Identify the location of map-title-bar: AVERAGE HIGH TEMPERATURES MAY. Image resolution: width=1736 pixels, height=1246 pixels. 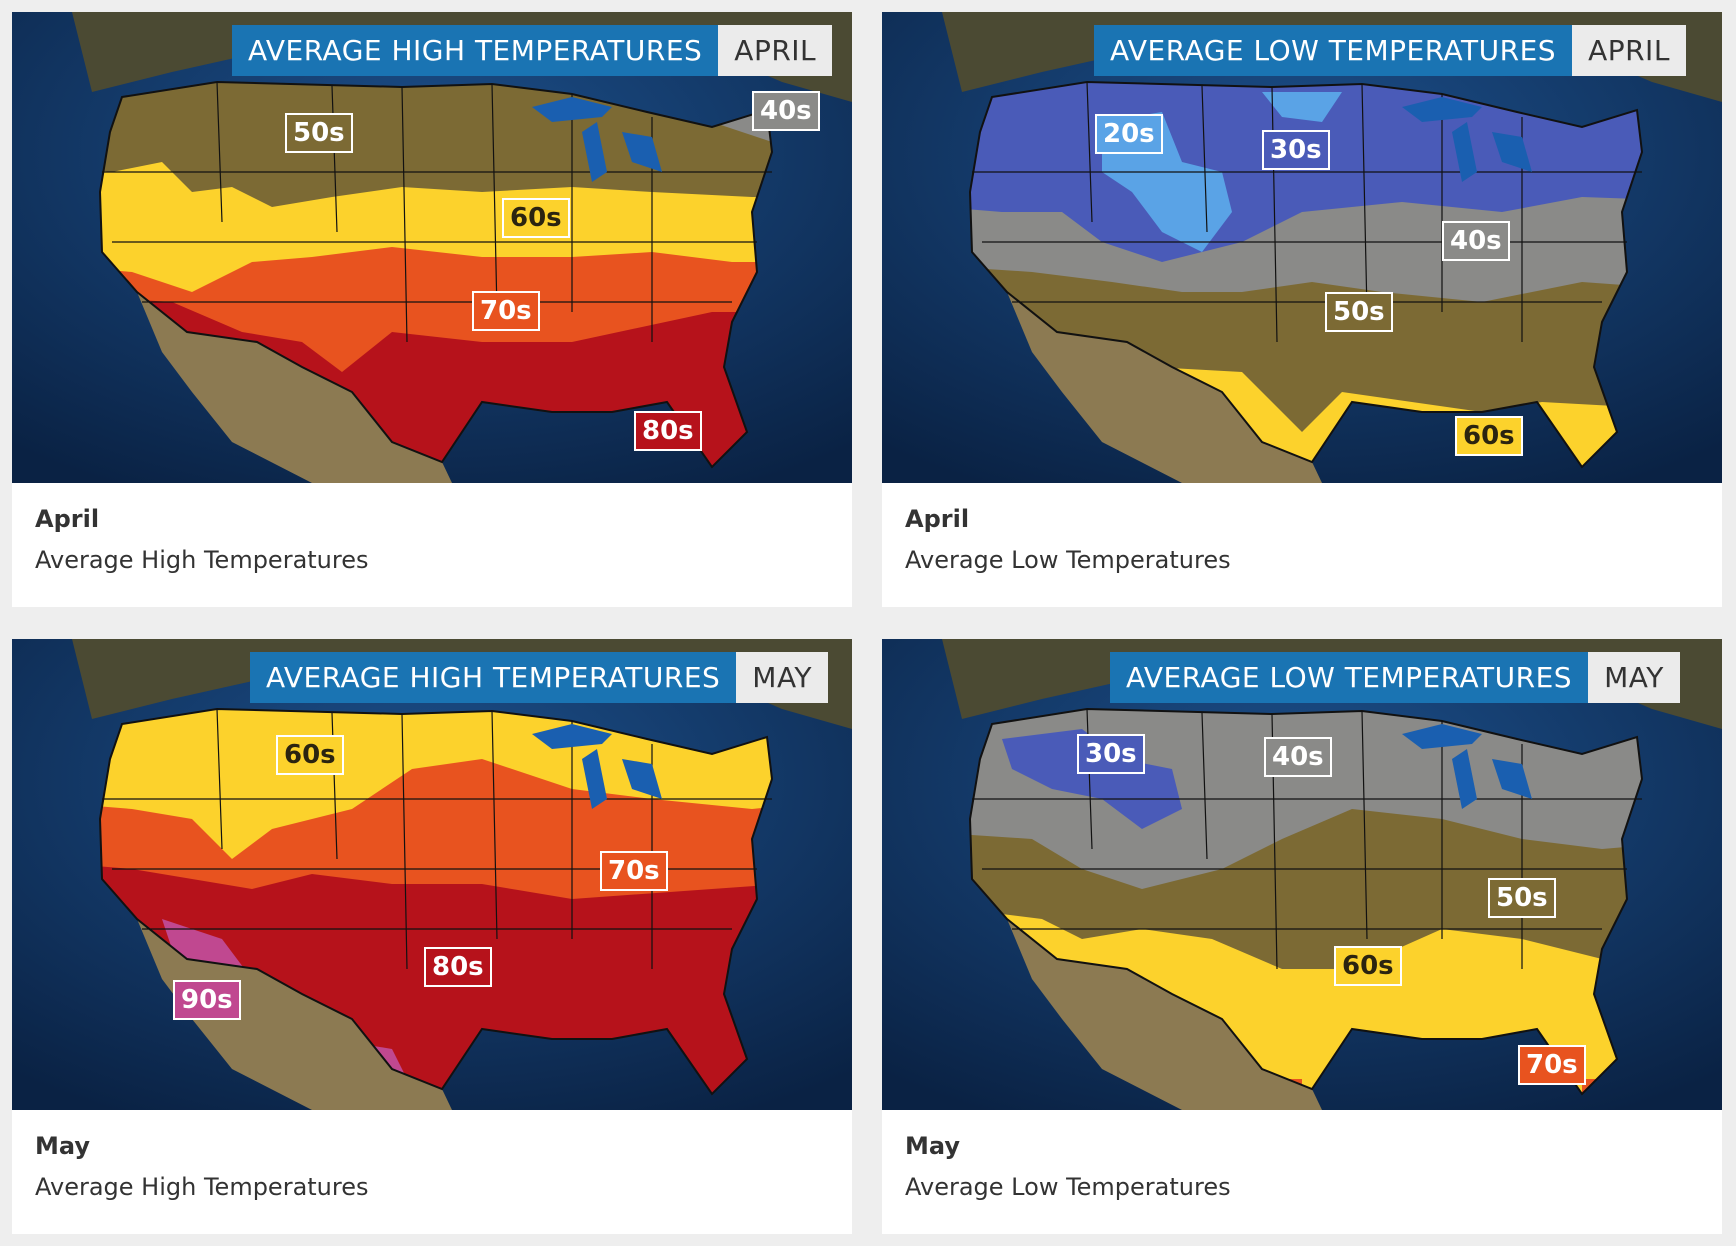
(539, 677).